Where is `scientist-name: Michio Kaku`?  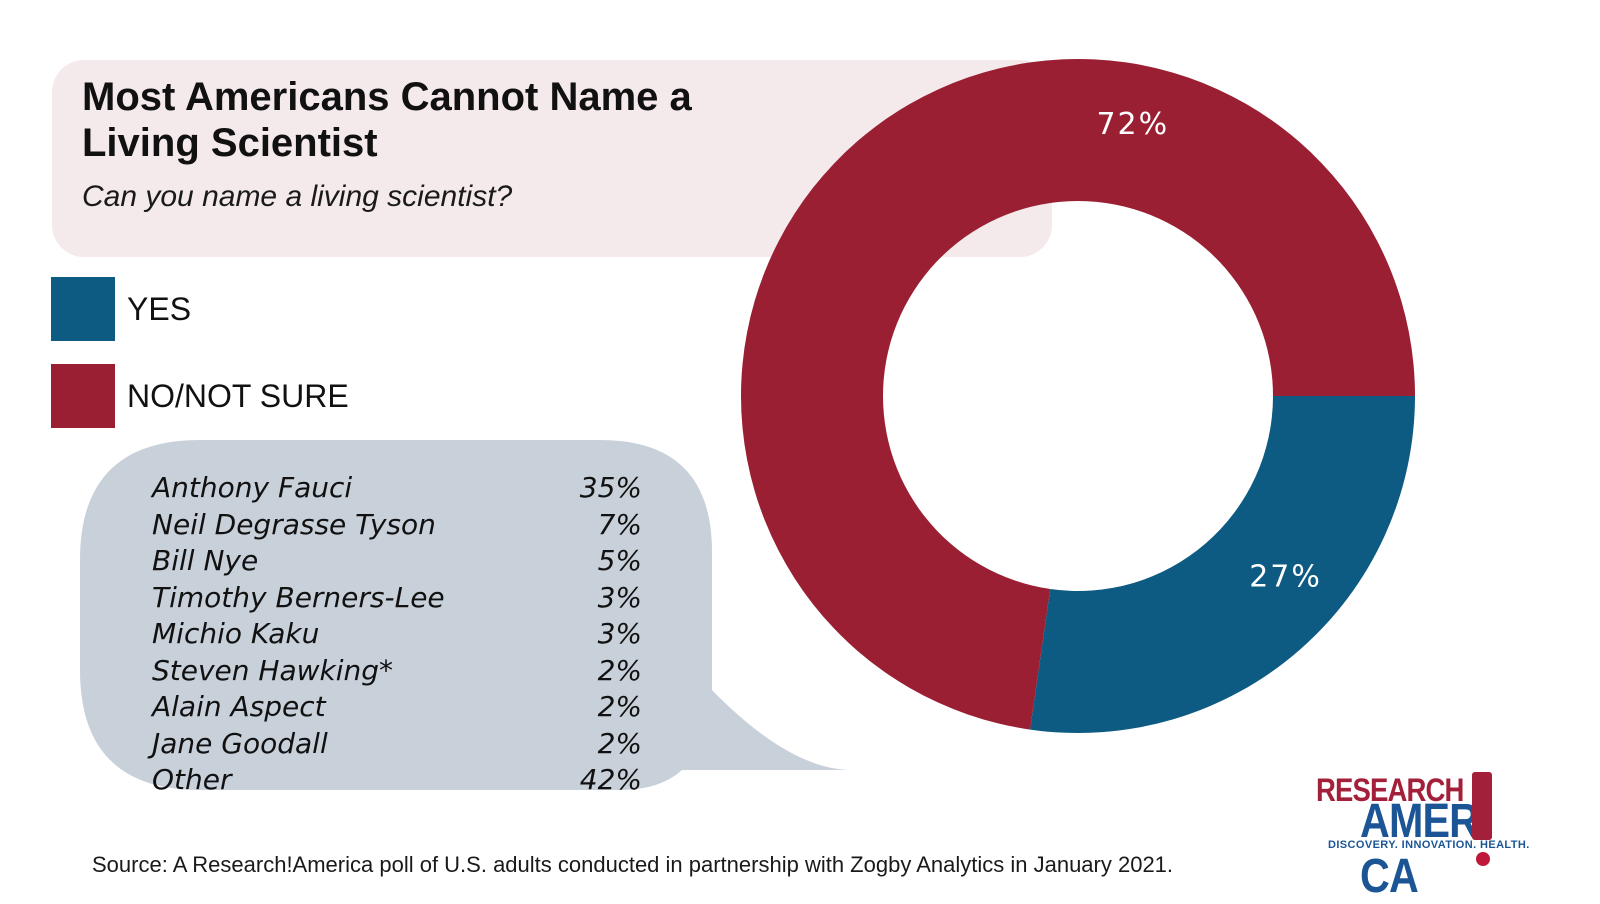
scientist-name: Michio Kaku is located at coordinates (236, 633).